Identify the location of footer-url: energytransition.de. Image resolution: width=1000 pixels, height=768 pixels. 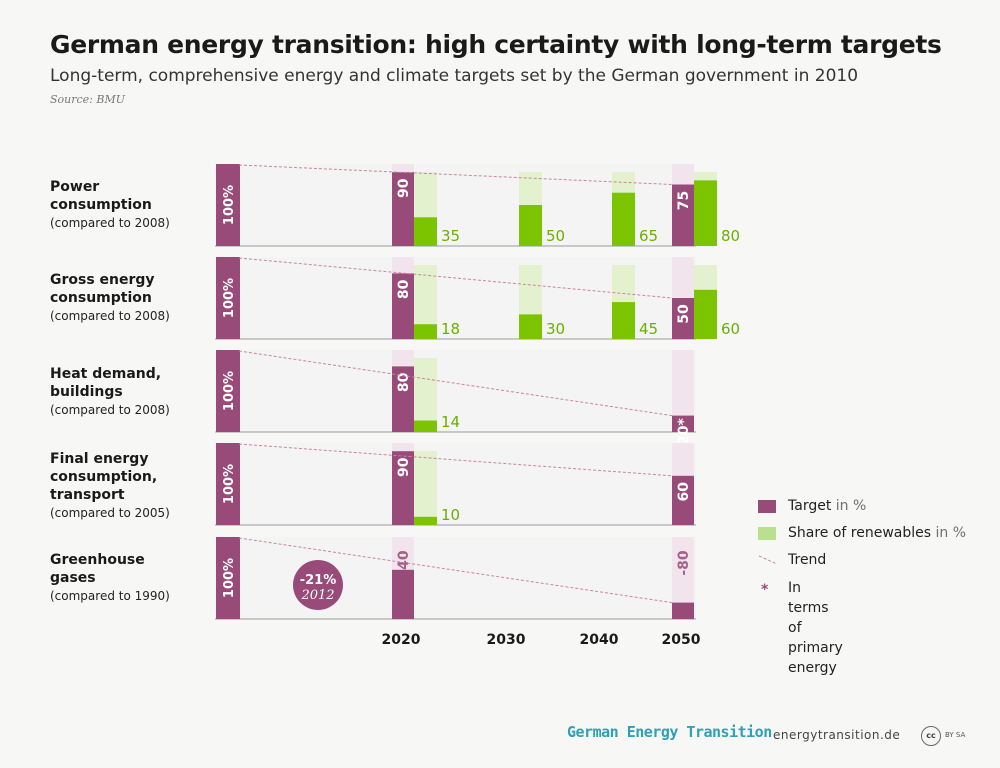
(837, 735).